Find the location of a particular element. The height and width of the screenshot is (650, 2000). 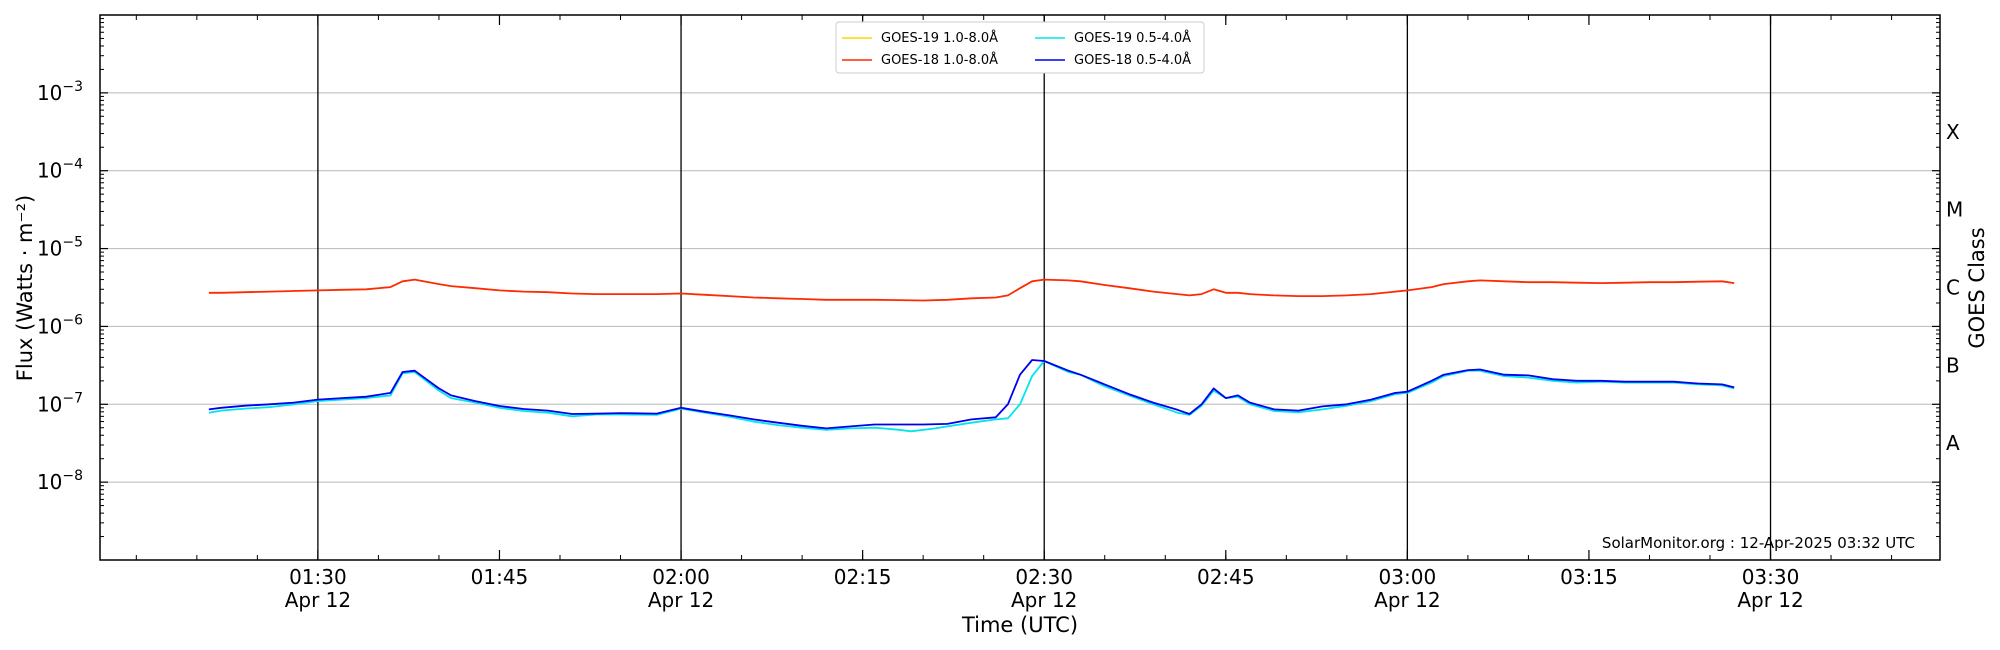

legend-label-goes19-long: GOES-19 1.0-8.0Å is located at coordinates (939, 38).